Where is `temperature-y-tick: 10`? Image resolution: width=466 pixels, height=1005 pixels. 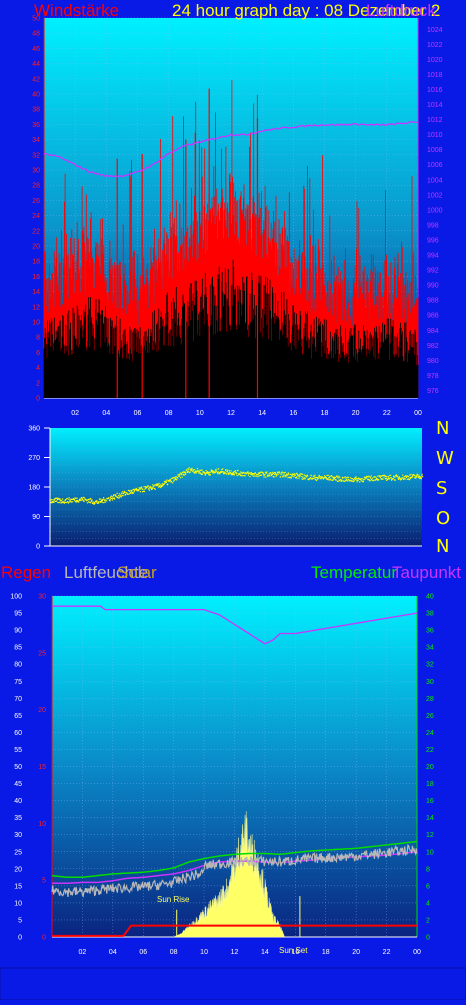 temperature-y-tick: 10 is located at coordinates (430, 852).